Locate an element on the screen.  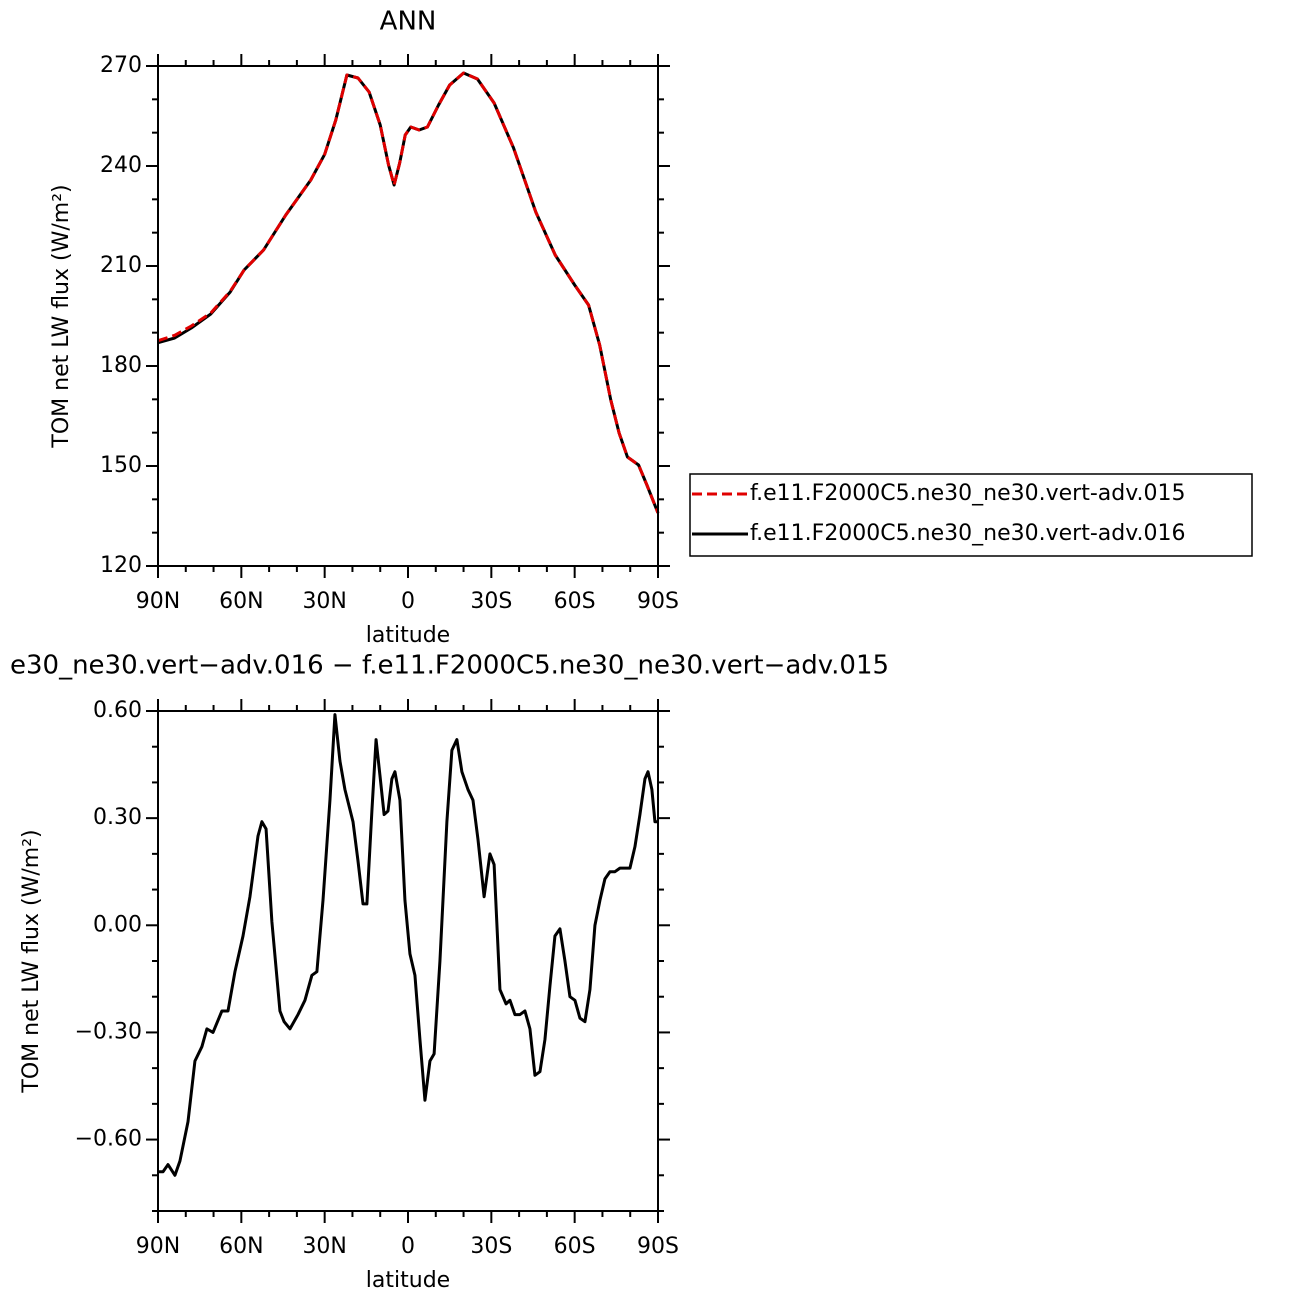
y-tick-label: 240 is located at coordinates (121, 165).